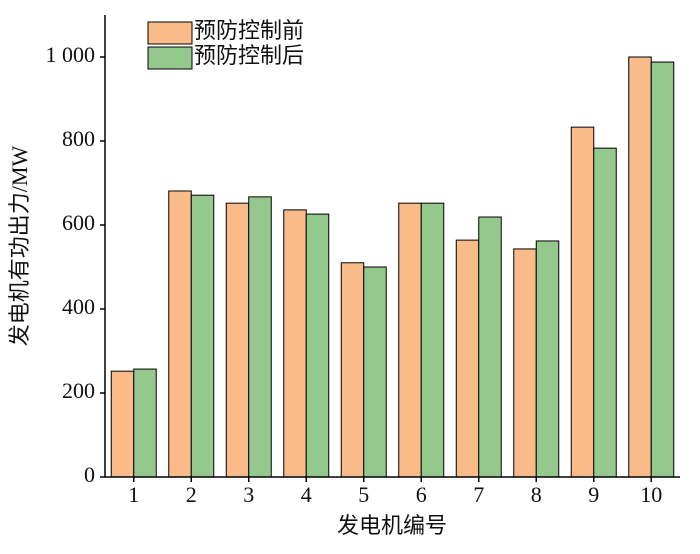 The image size is (700, 554). What do you see at coordinates (536, 494) in the screenshot?
I see `x-tick-label: 8` at bounding box center [536, 494].